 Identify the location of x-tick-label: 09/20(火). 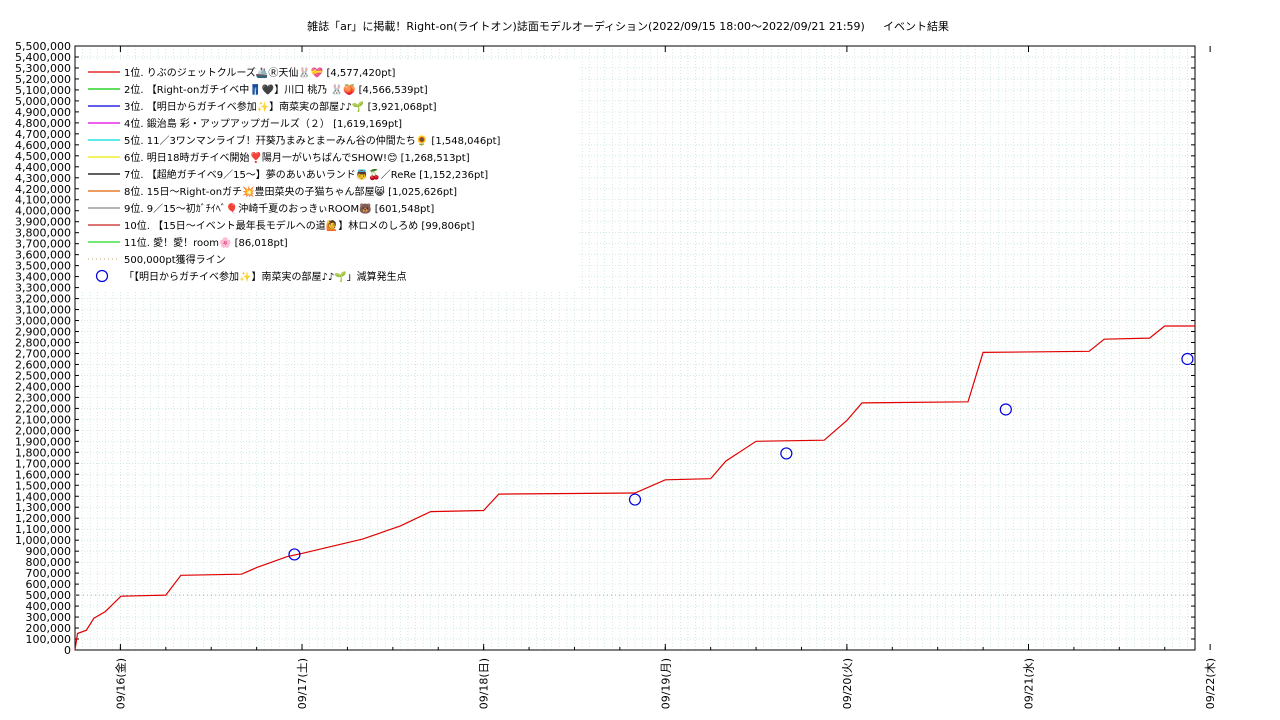
(847, 683).